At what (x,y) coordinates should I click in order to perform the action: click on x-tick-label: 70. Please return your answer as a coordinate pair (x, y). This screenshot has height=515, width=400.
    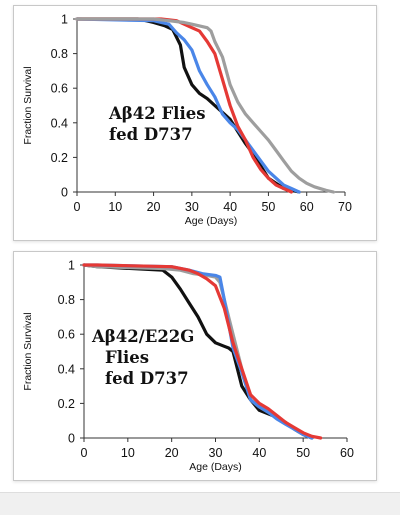
    Looking at the image, I should click on (345, 207).